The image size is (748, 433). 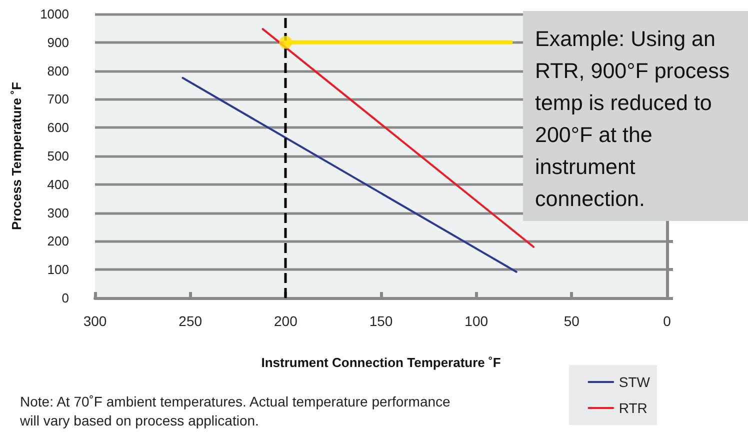 What do you see at coordinates (58, 270) in the screenshot?
I see `y-tick-label: 100` at bounding box center [58, 270].